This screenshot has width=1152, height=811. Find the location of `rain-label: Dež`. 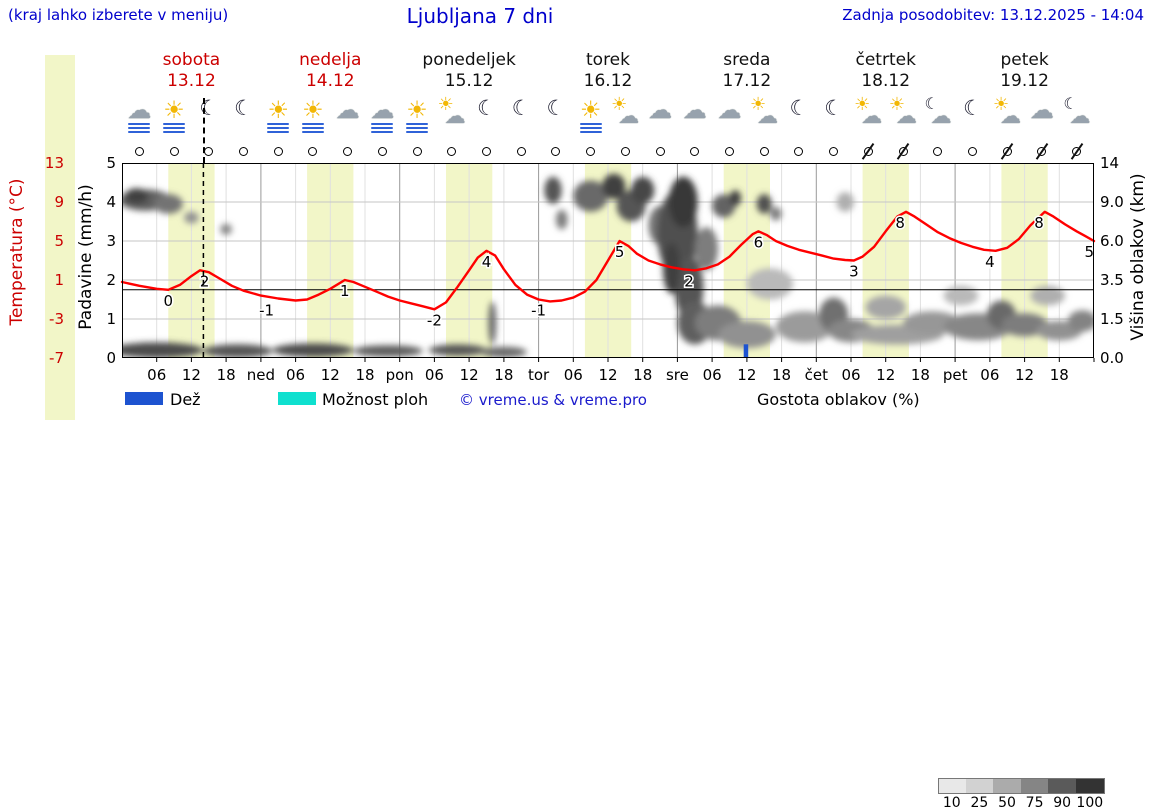

rain-label: Dež is located at coordinates (185, 399).